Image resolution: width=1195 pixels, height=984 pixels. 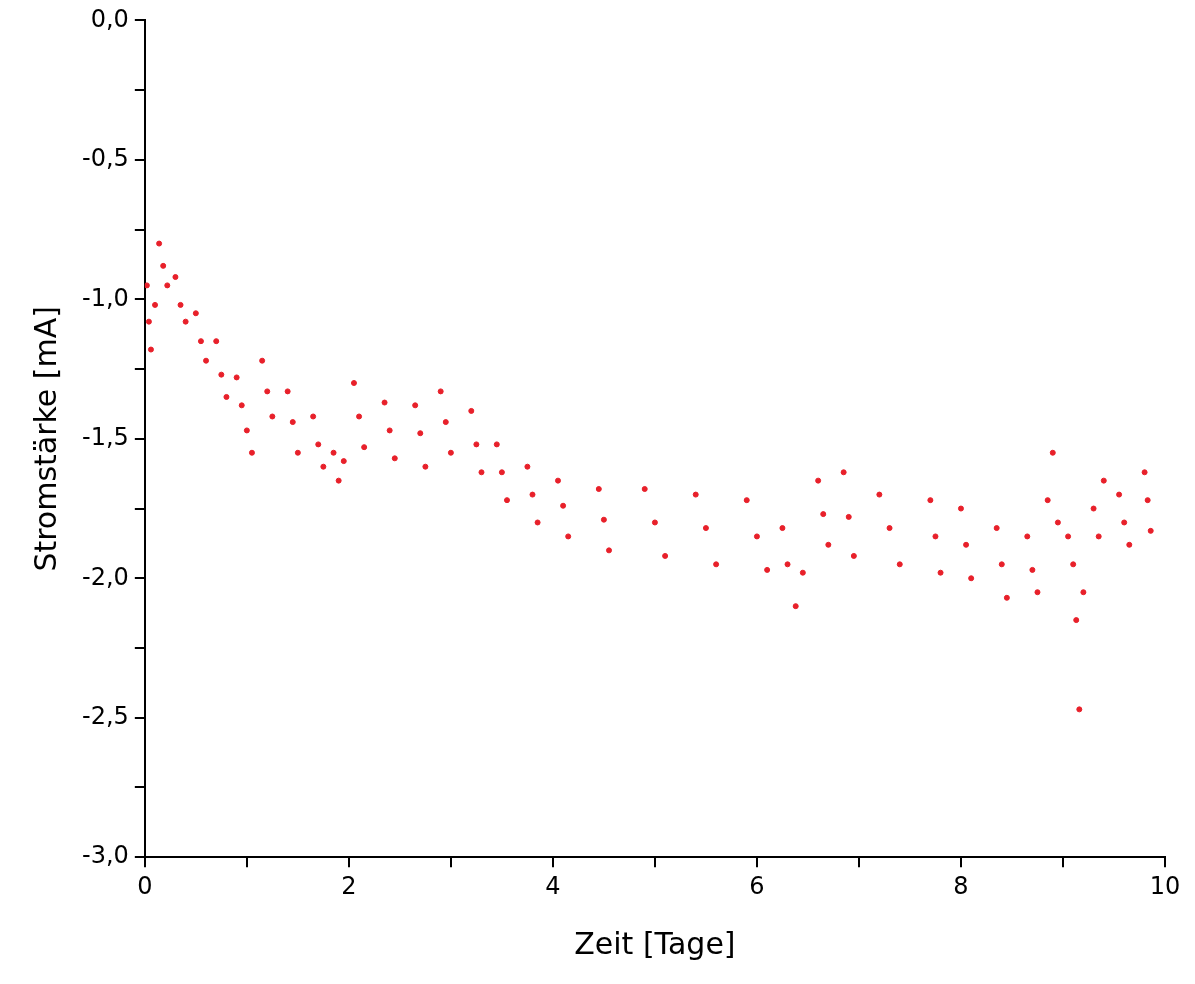 I want to click on x-tick-label: 6, so click(x=757, y=885).